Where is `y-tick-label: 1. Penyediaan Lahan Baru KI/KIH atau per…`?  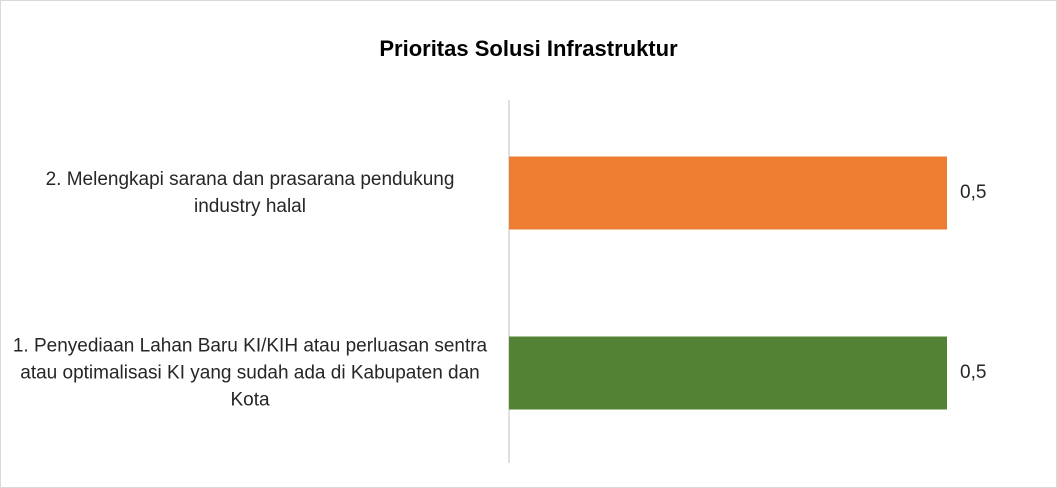 y-tick-label: 1. Penyediaan Lahan Baru KI/KIH atau per… is located at coordinates (250, 373).